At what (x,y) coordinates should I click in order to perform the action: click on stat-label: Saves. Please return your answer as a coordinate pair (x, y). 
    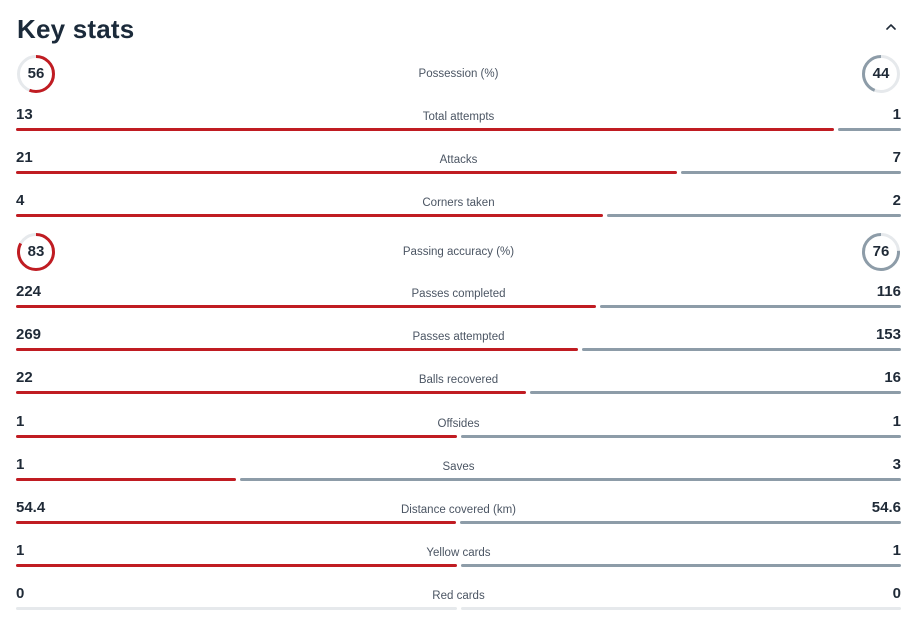
    Looking at the image, I should click on (458, 467).